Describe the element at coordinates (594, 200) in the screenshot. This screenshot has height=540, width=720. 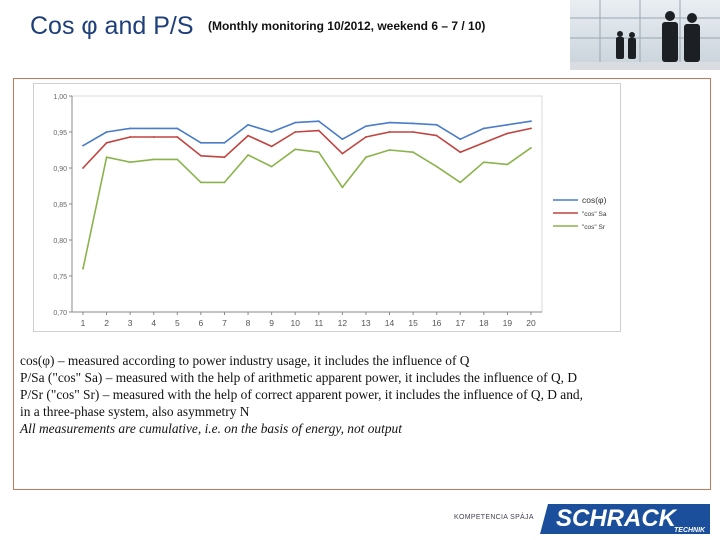
I see `legend-label-1: cos(φ)` at that location.